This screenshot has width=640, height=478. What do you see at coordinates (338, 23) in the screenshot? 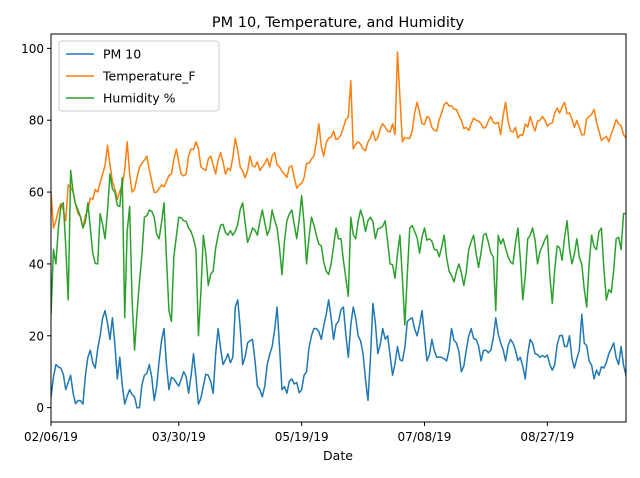
I see `chart-title: PM 10, Temperature, and Humidity` at bounding box center [338, 23].